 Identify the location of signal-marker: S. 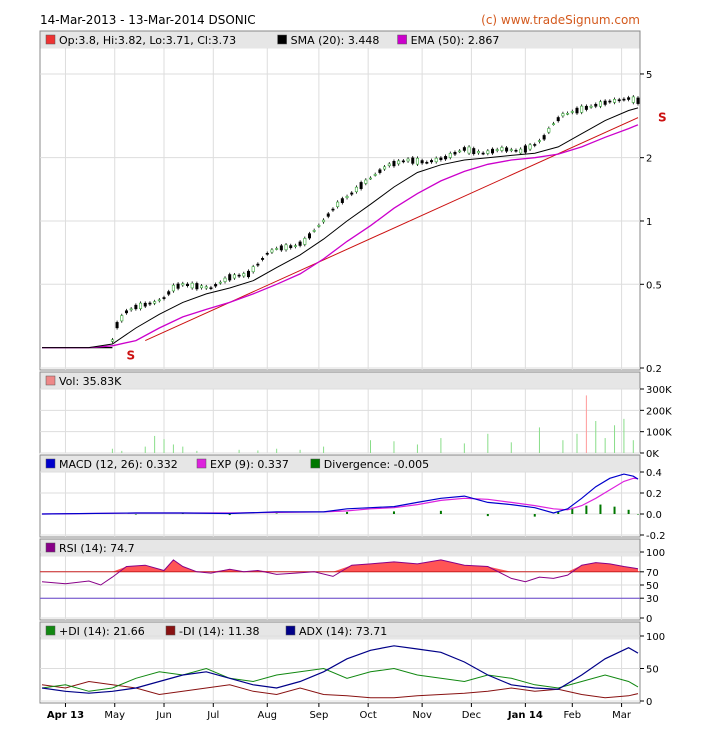
(662, 118).